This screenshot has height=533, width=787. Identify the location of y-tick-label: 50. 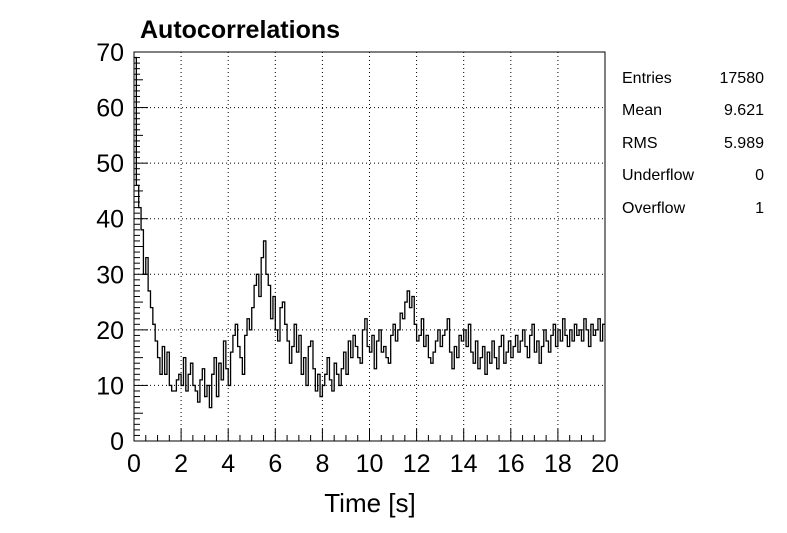
(110, 164).